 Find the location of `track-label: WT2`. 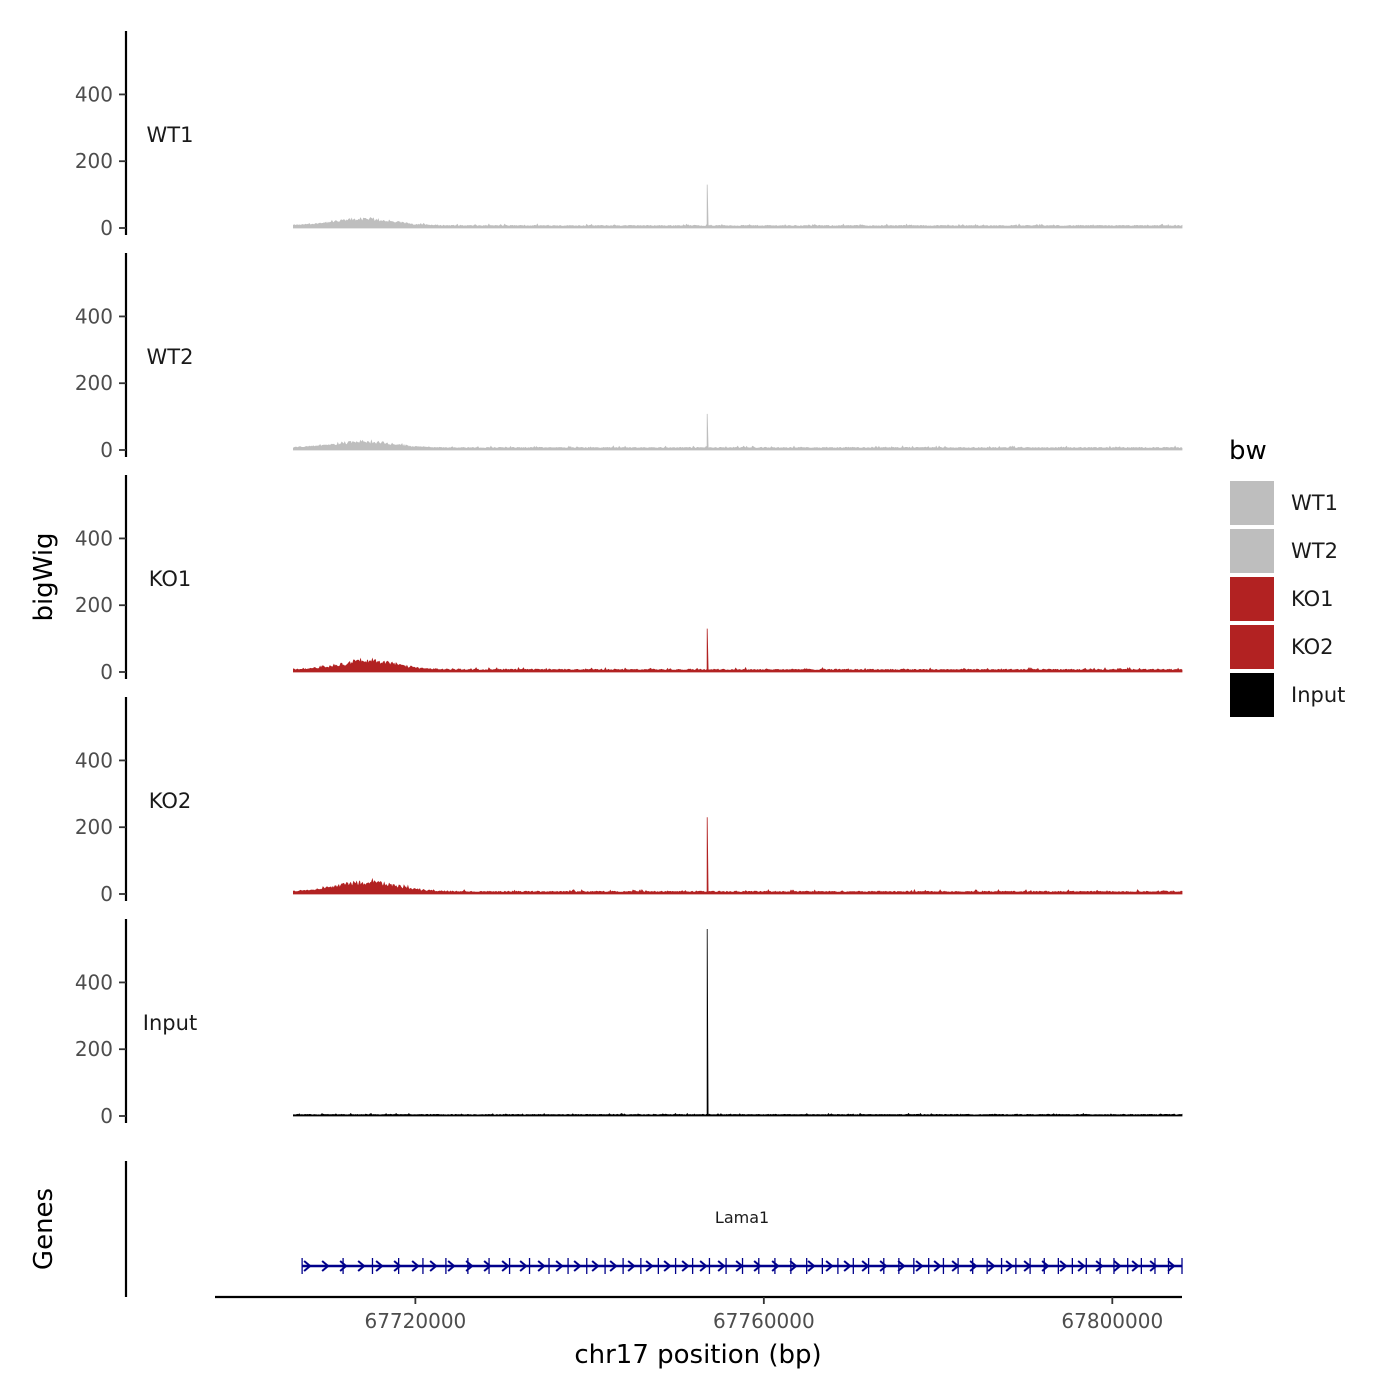

track-label: WT2 is located at coordinates (170, 357).